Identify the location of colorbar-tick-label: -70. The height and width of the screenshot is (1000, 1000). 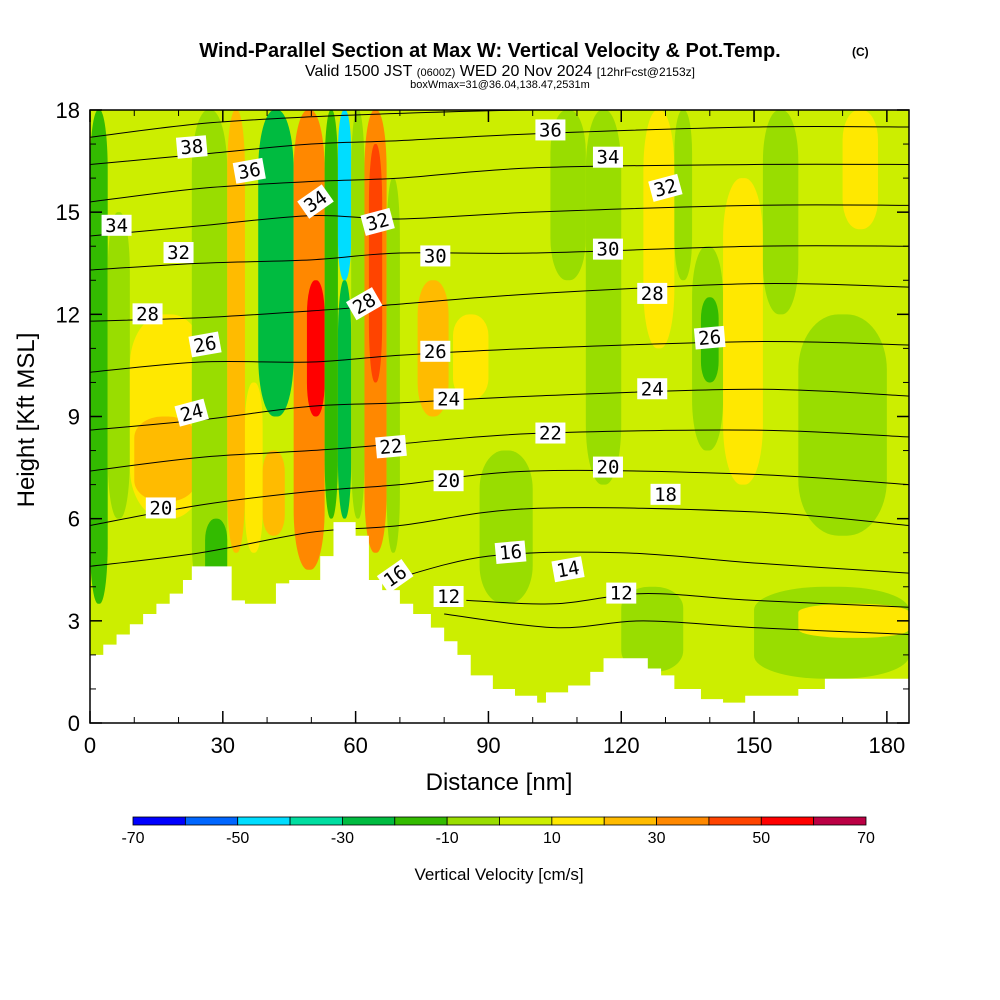
(132, 838).